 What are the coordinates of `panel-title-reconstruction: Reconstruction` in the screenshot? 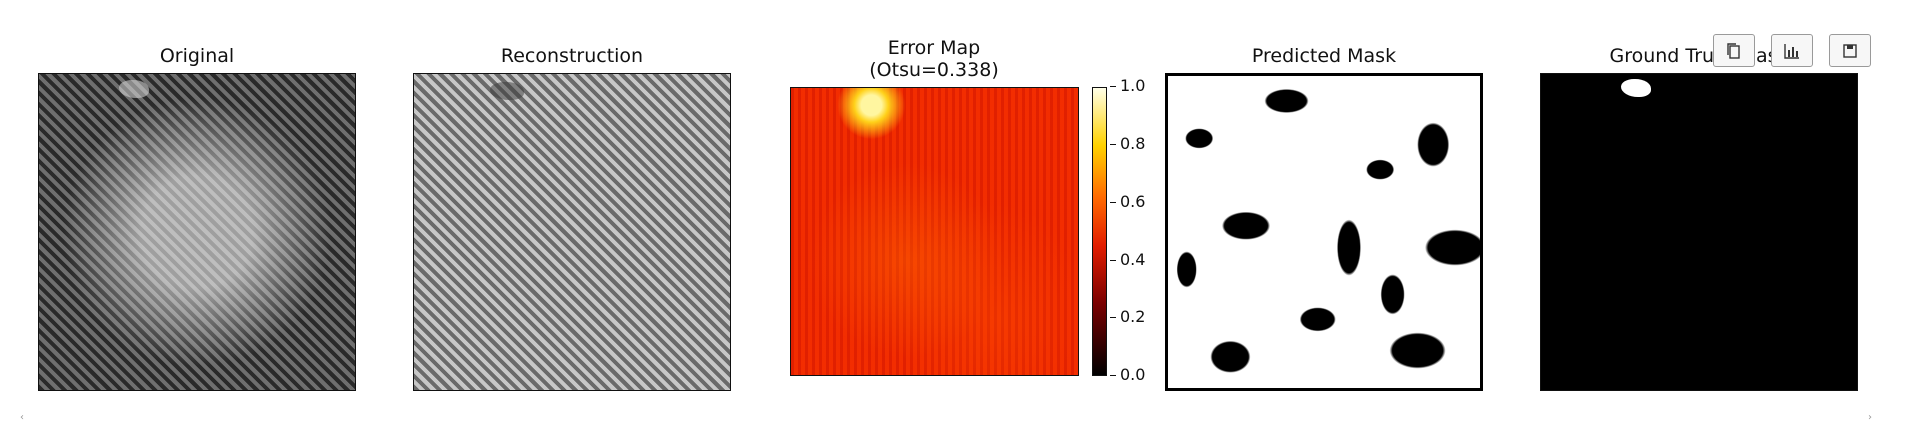 It's located at (572, 56).